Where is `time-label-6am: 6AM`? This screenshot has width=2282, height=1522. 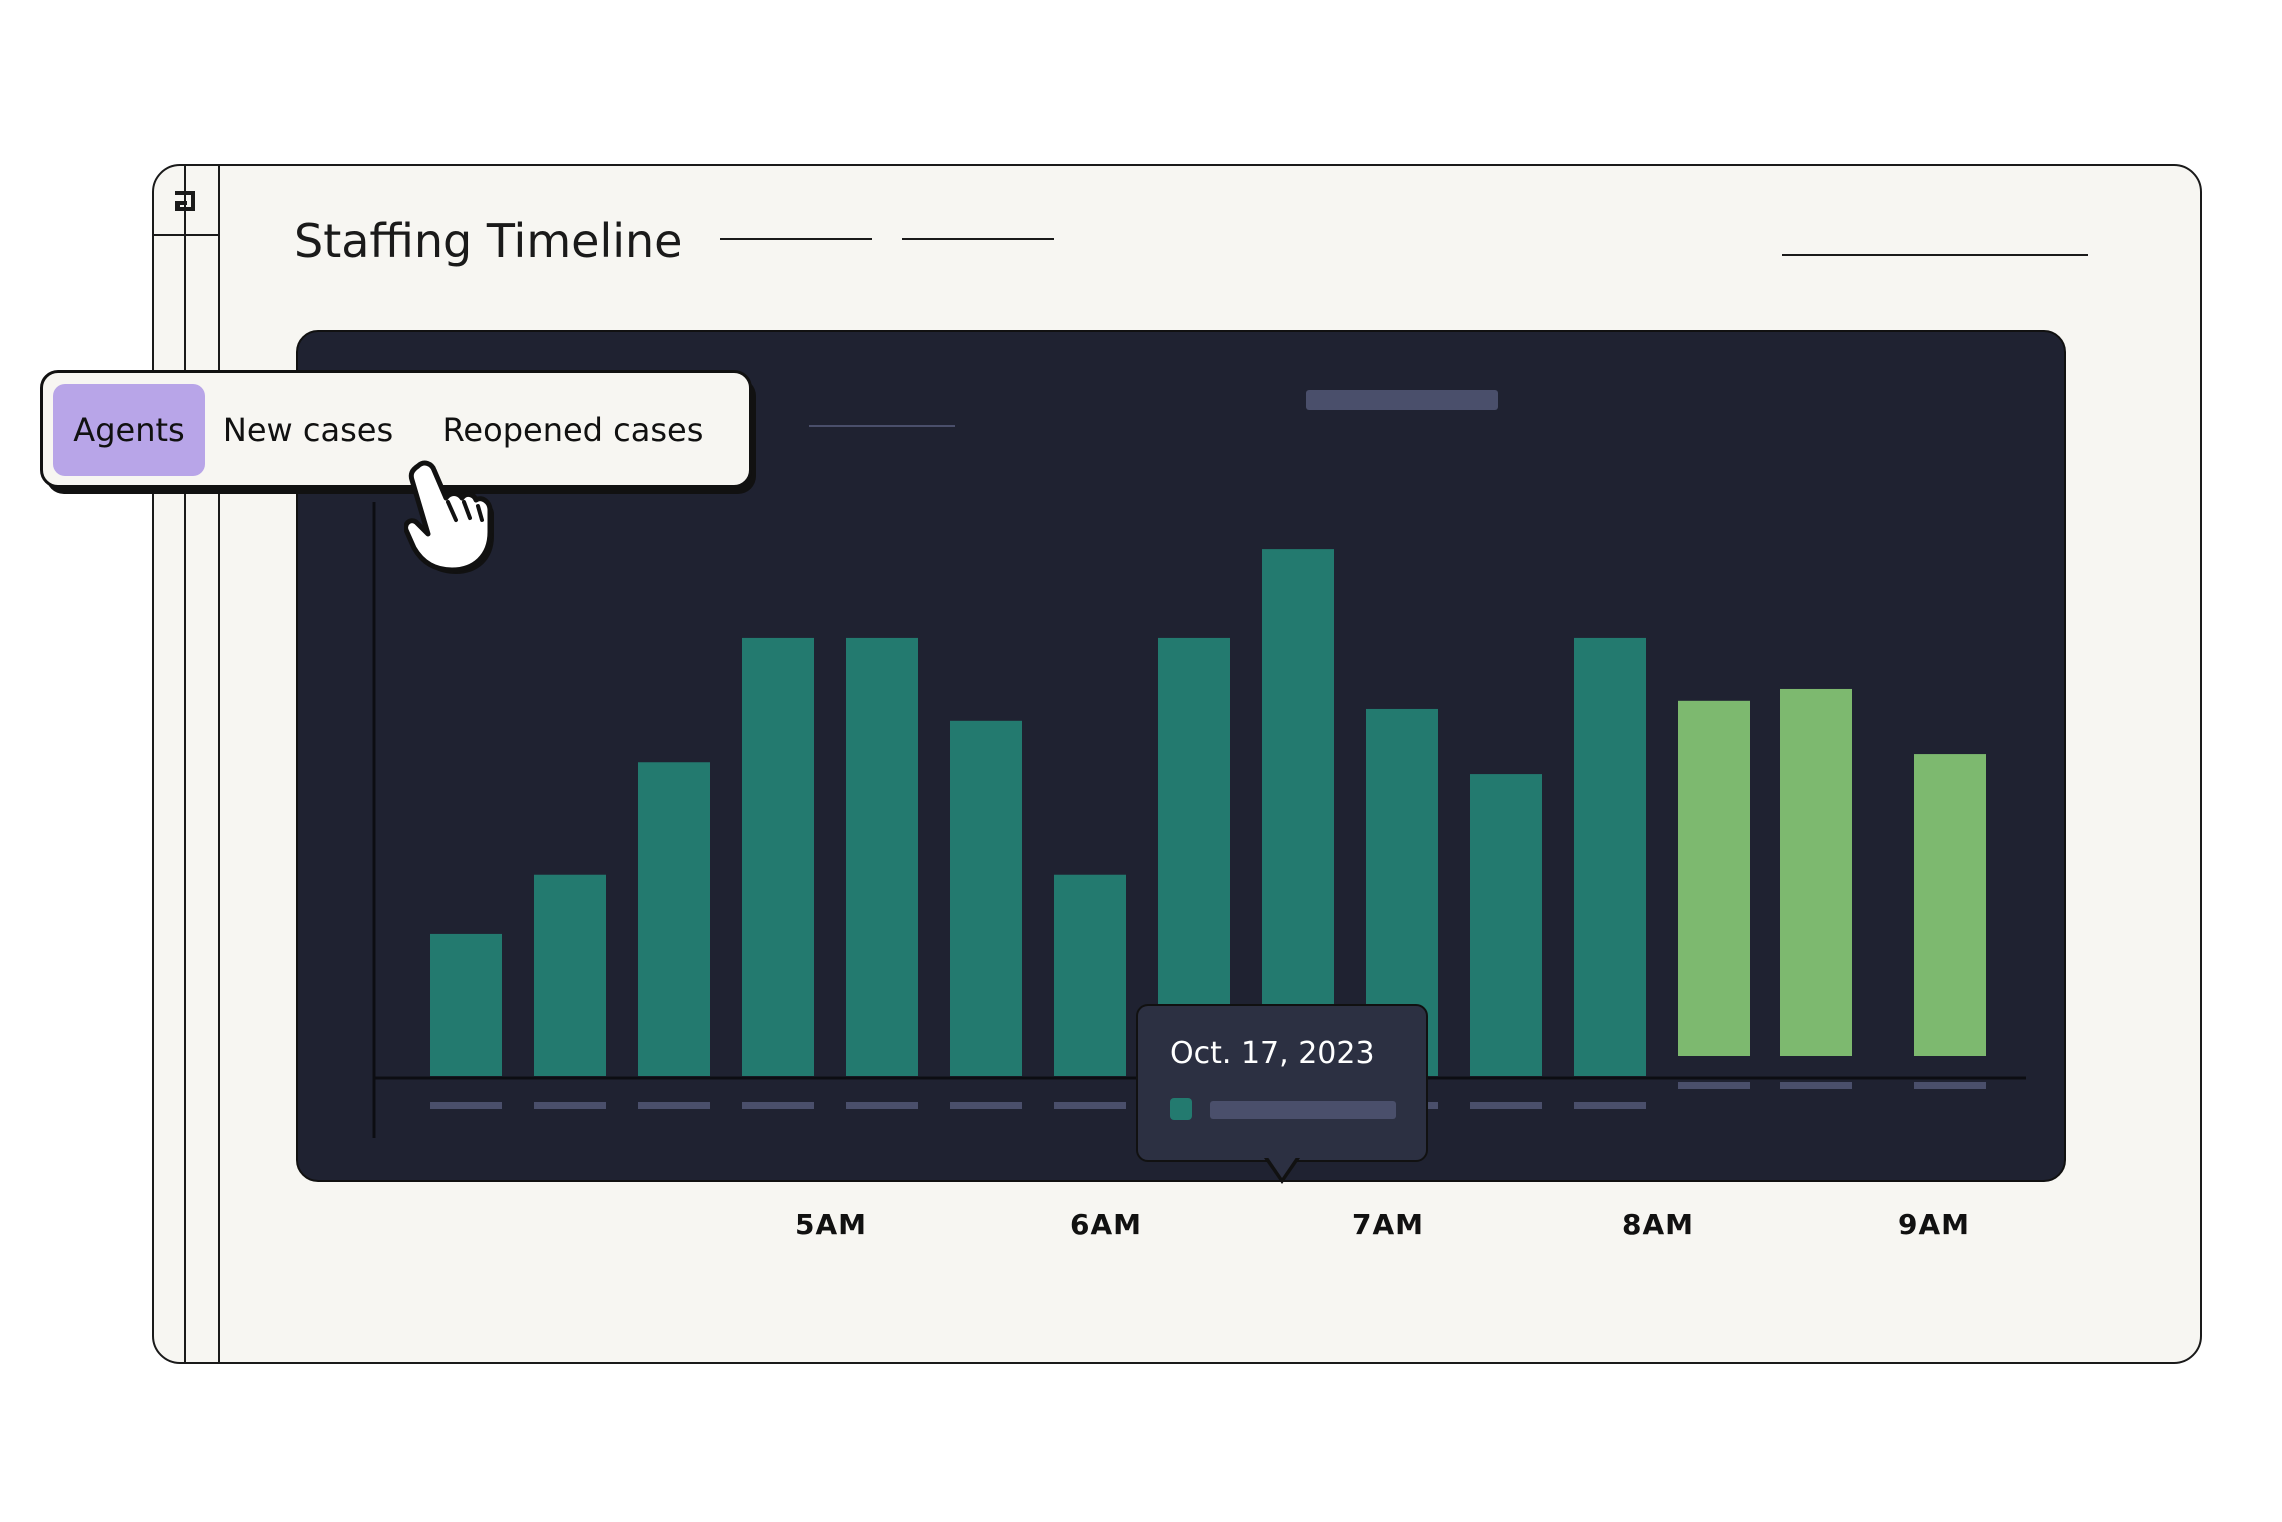 time-label-6am: 6AM is located at coordinates (1106, 1224).